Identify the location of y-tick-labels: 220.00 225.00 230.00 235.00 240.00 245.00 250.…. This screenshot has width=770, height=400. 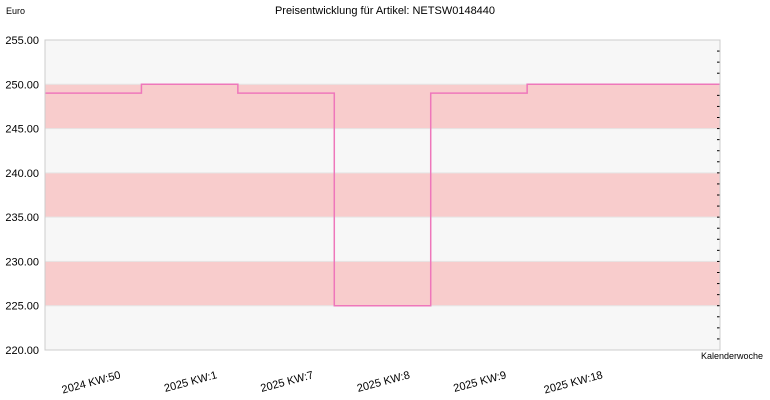
(22, 196).